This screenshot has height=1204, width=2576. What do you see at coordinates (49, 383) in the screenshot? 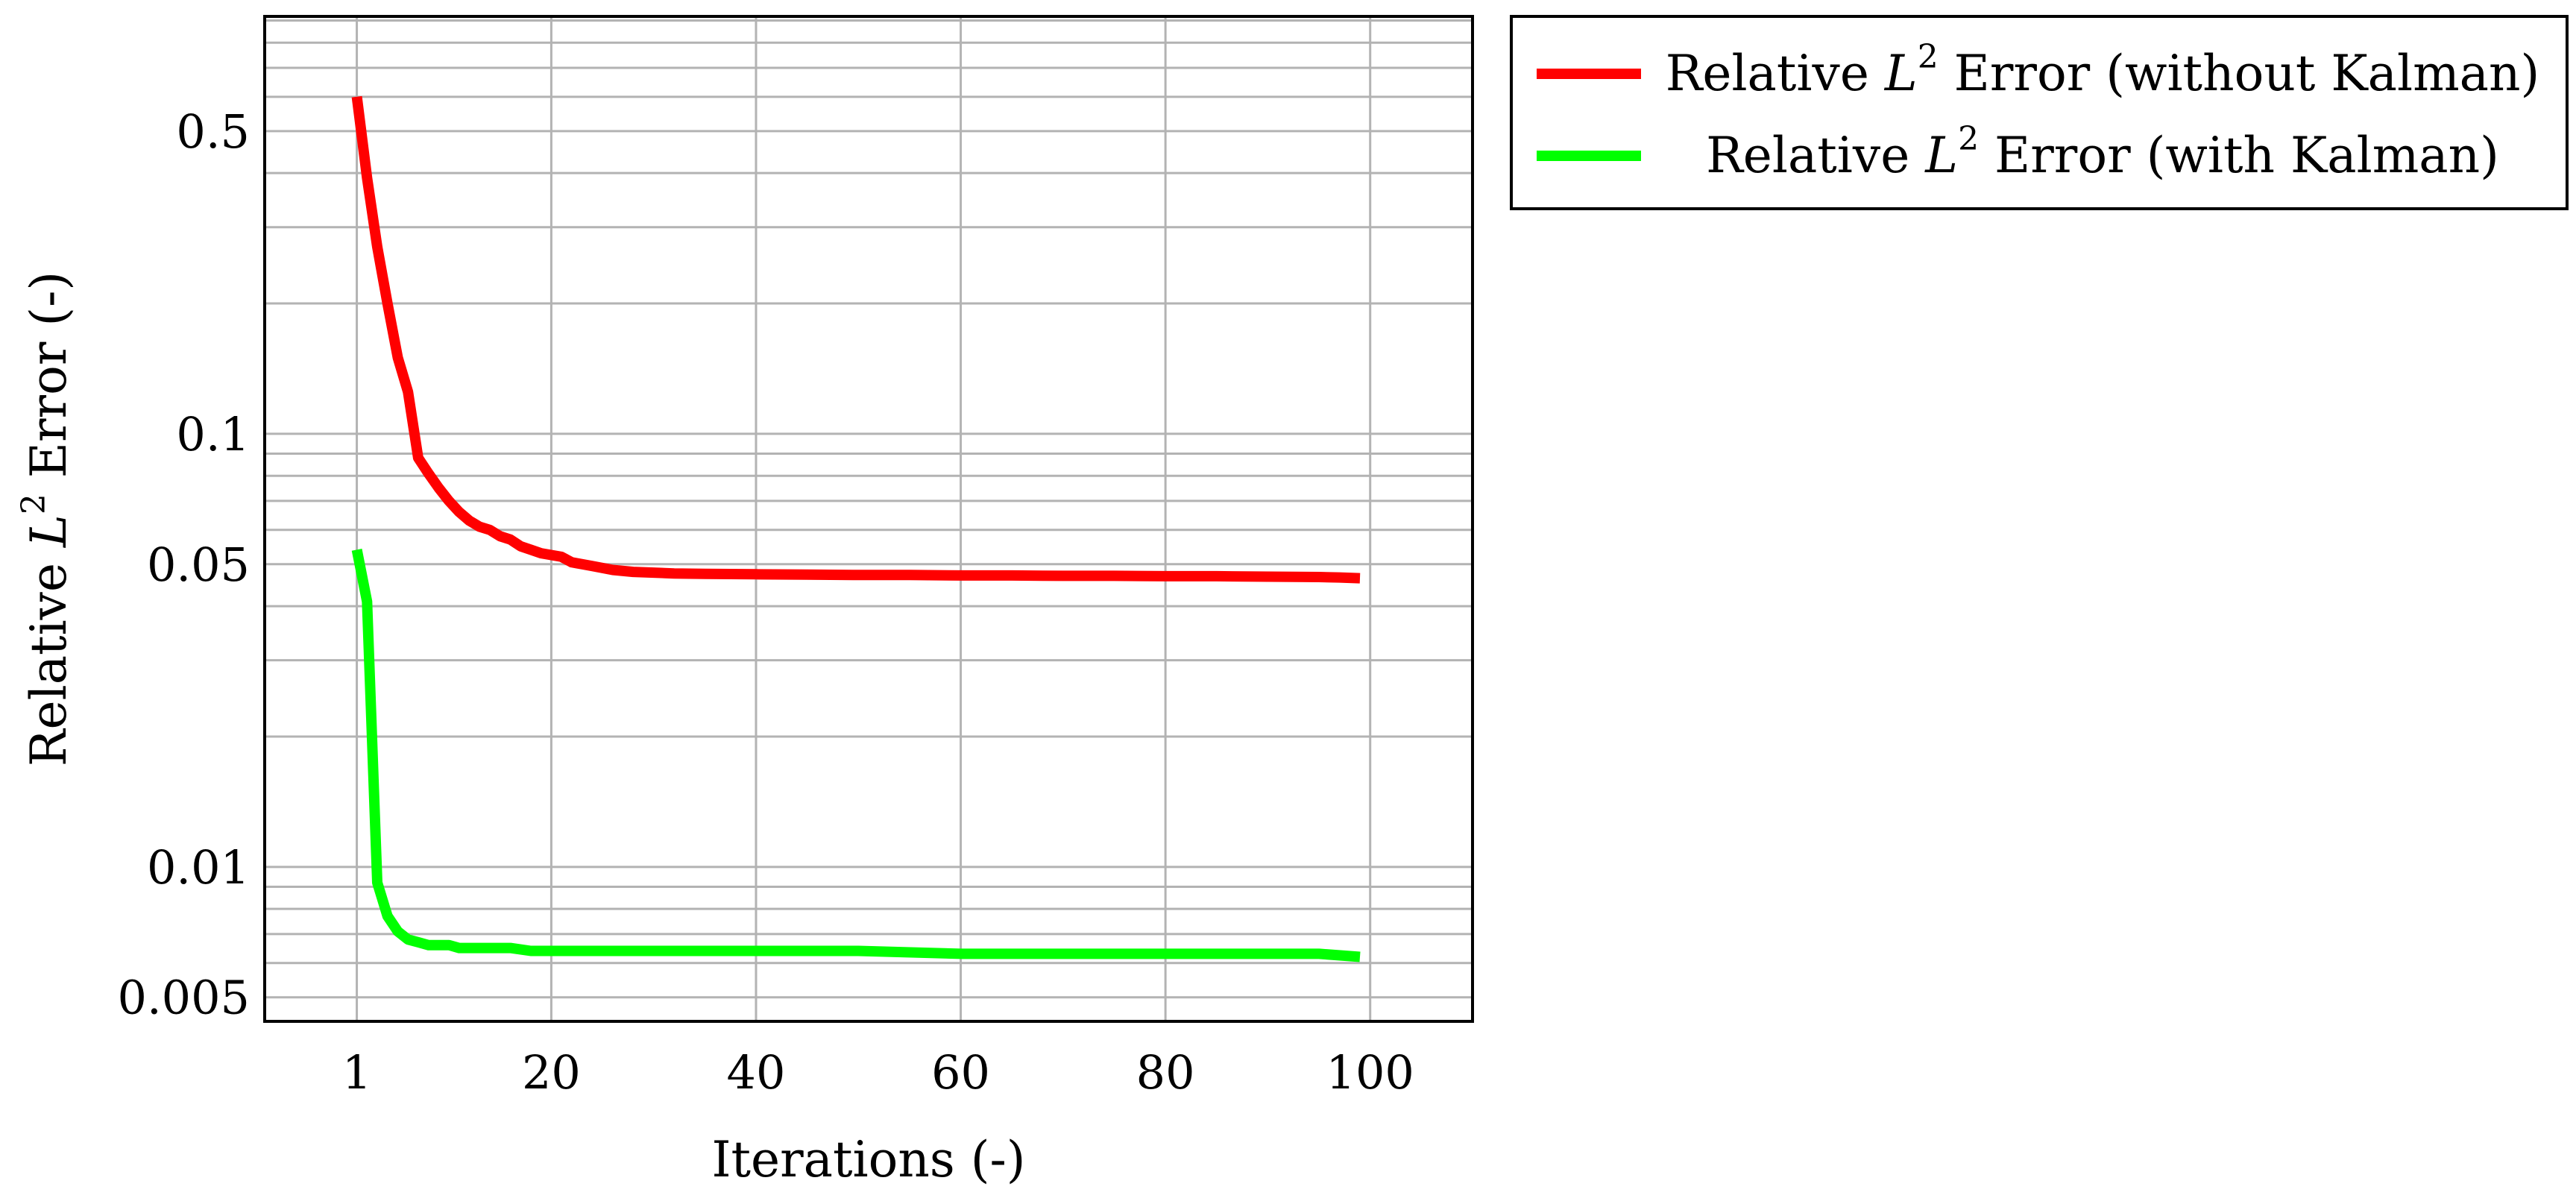
I see `y-axis-label-suffix: Error (-)` at bounding box center [49, 383].